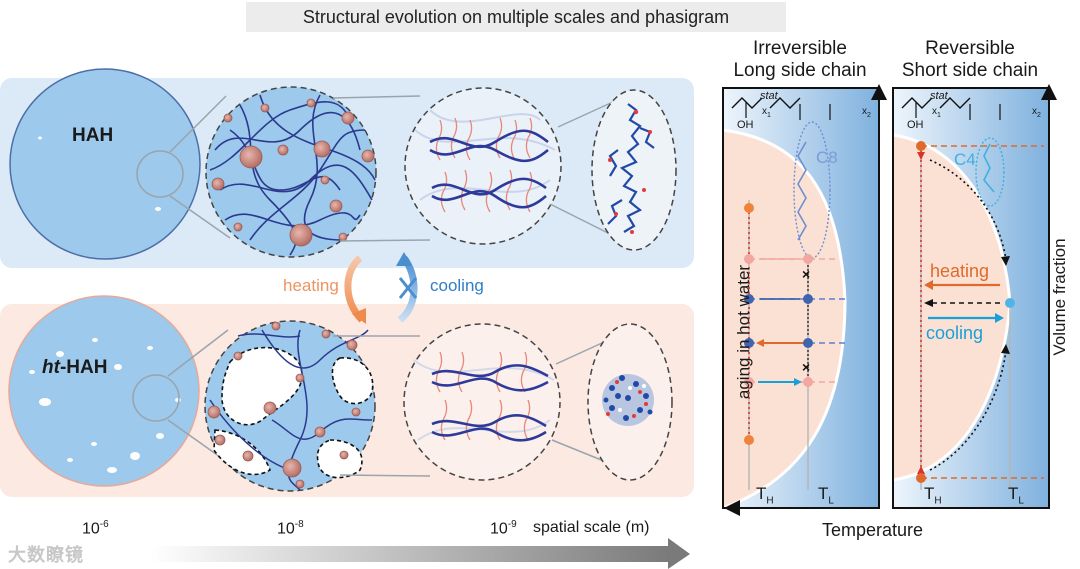 The width and height of the screenshot is (1080, 569). I want to click on right-formula-stat: stat, so click(939, 96).